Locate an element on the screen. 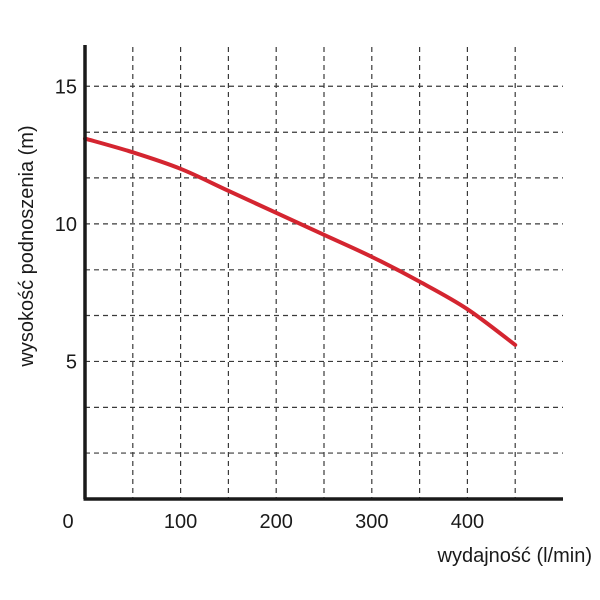 This screenshot has width=600, height=600. x-tick-label-200: 200 is located at coordinates (276, 522).